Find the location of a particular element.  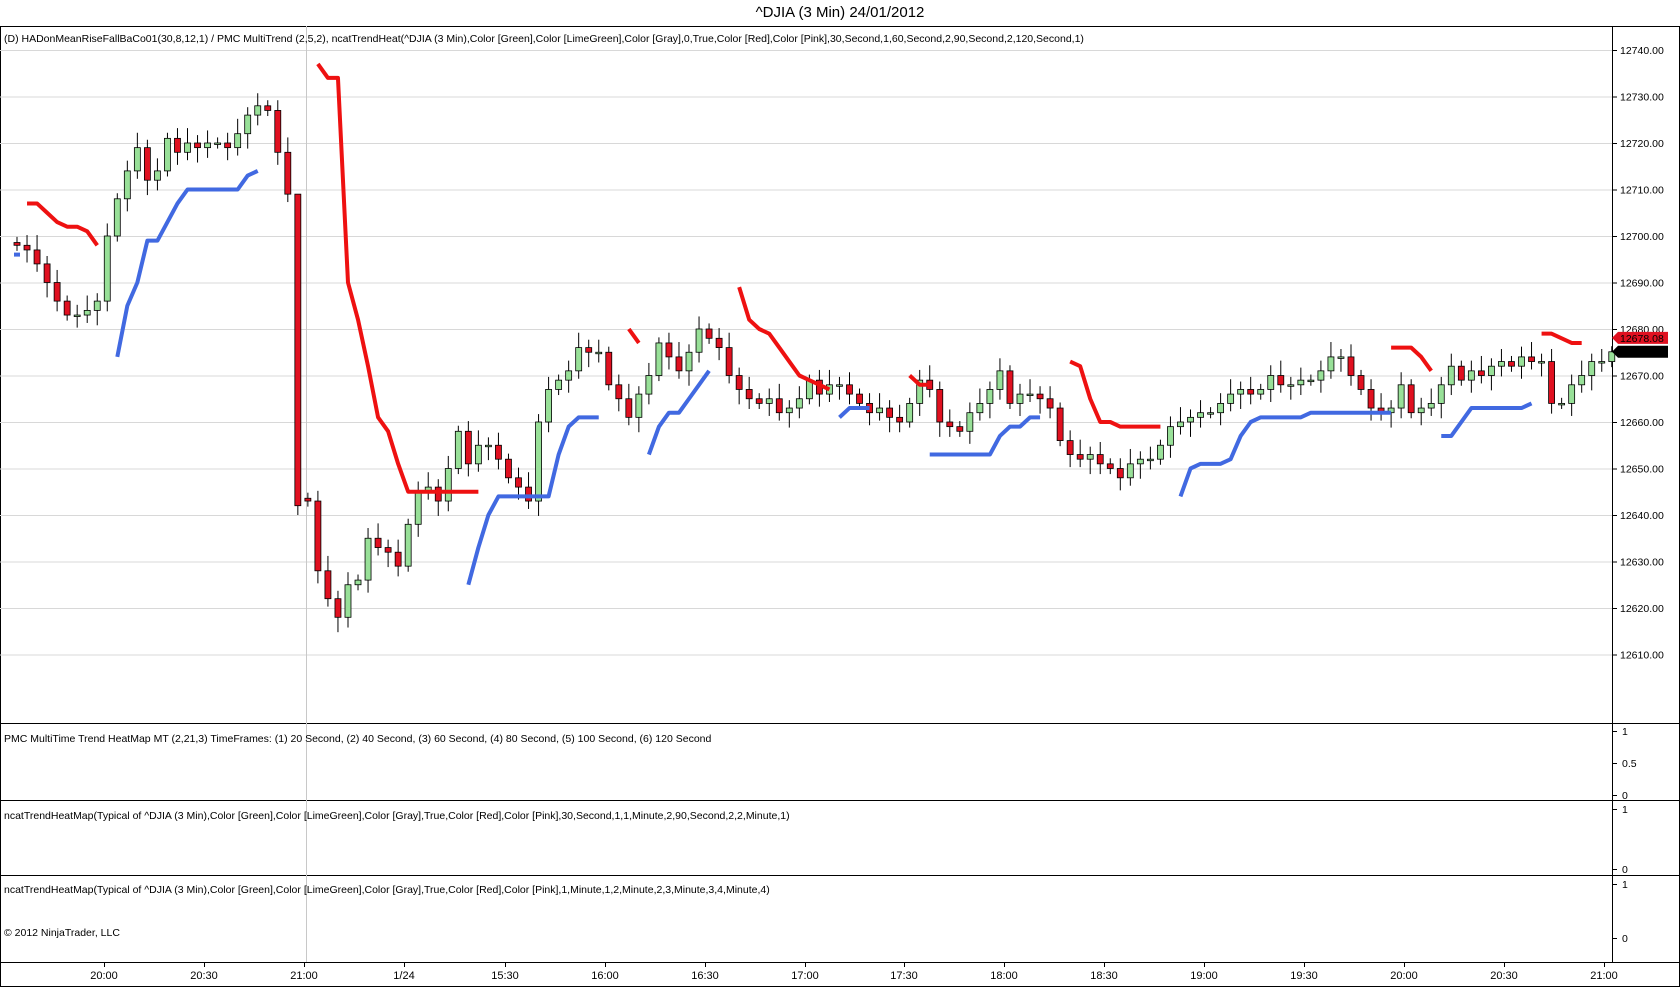

x-tick-label: 19:30 is located at coordinates (1304, 976).